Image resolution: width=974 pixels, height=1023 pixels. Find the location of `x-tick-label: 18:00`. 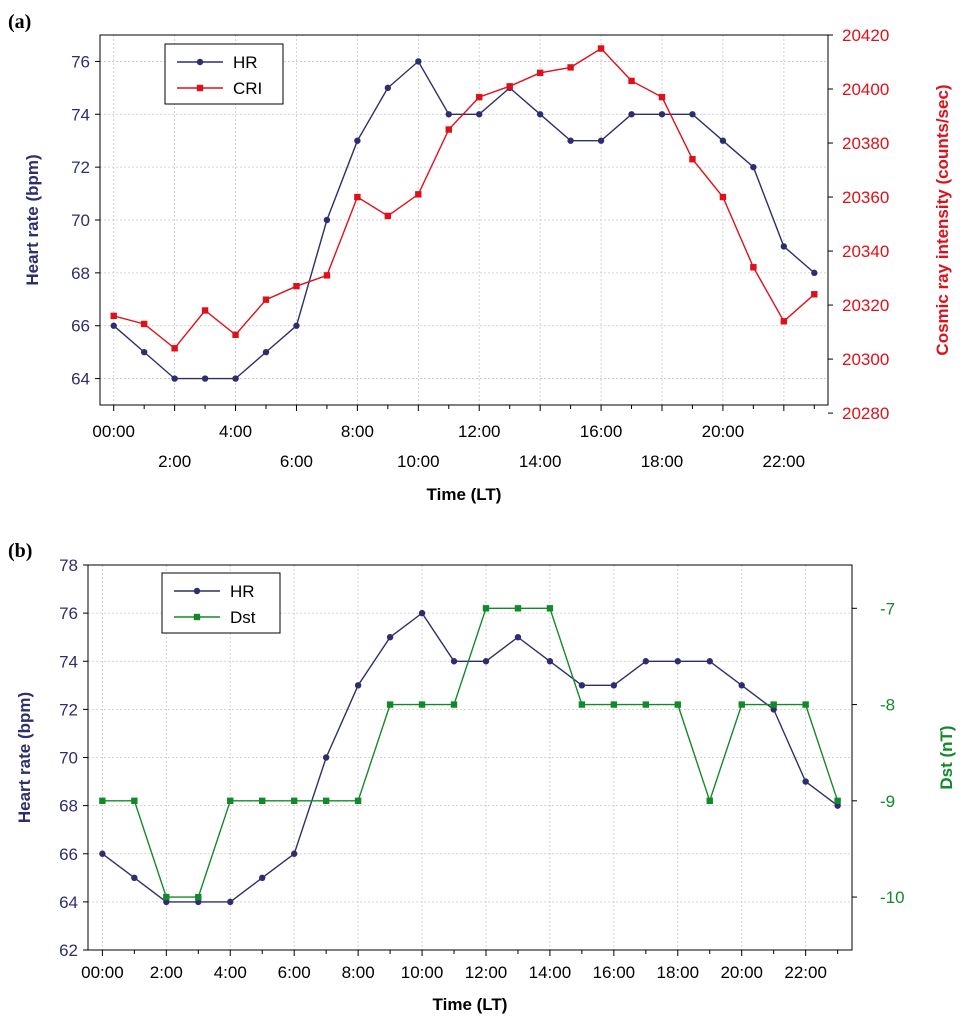

x-tick-label: 18:00 is located at coordinates (662, 461).